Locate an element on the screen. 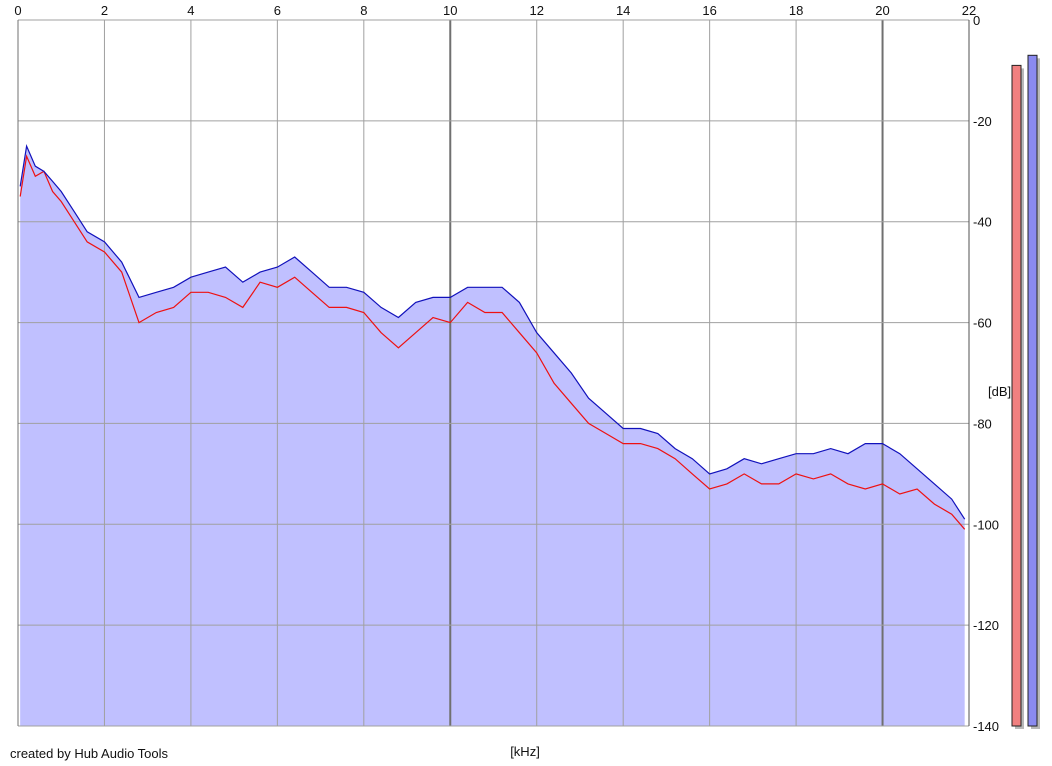 The width and height of the screenshot is (1052, 766). x-axis-label: [kHz] is located at coordinates (525, 751).